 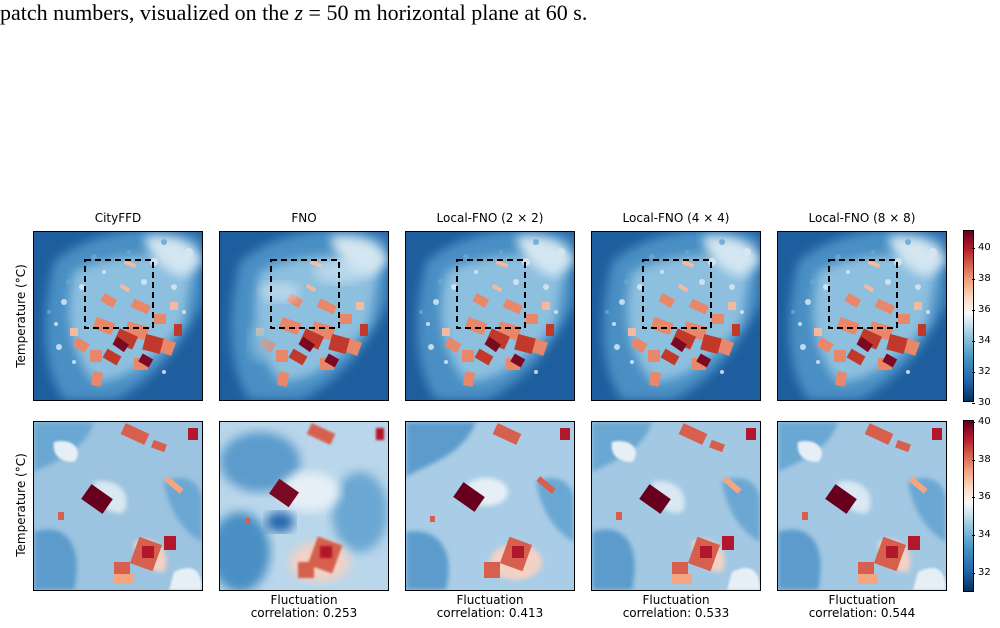 I want to click on panel-top-local-fno-4x4, so click(x=676, y=316).